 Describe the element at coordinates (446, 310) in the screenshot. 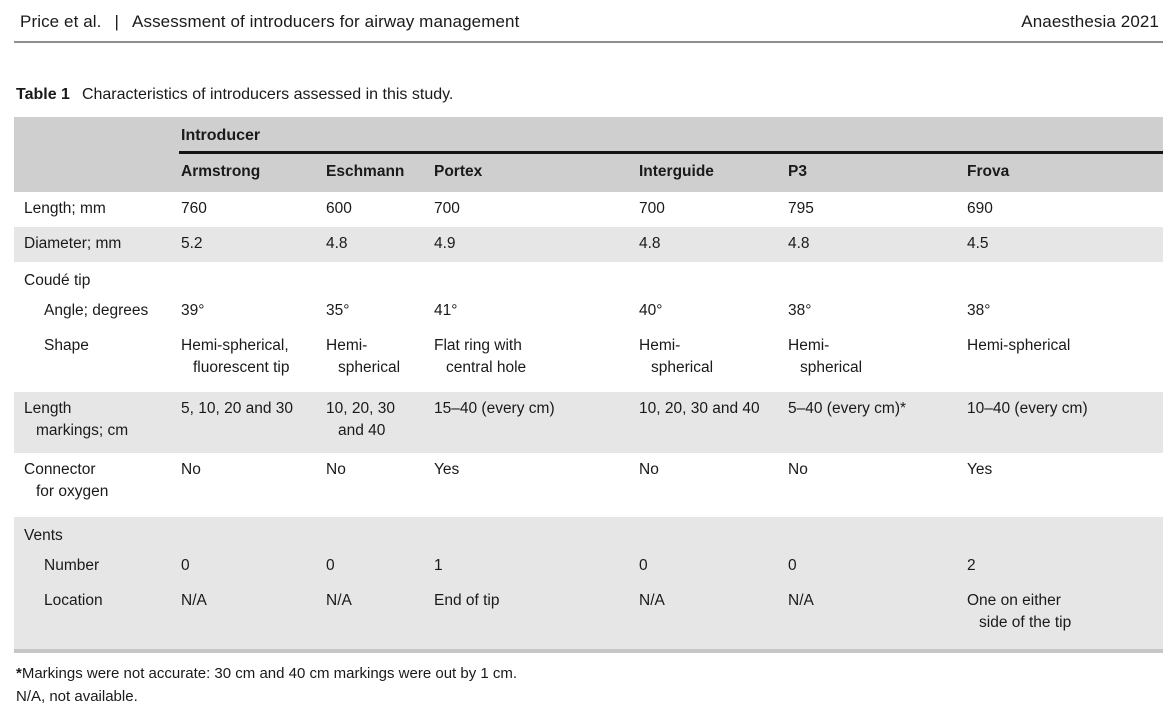

I see `cell: 41°` at that location.